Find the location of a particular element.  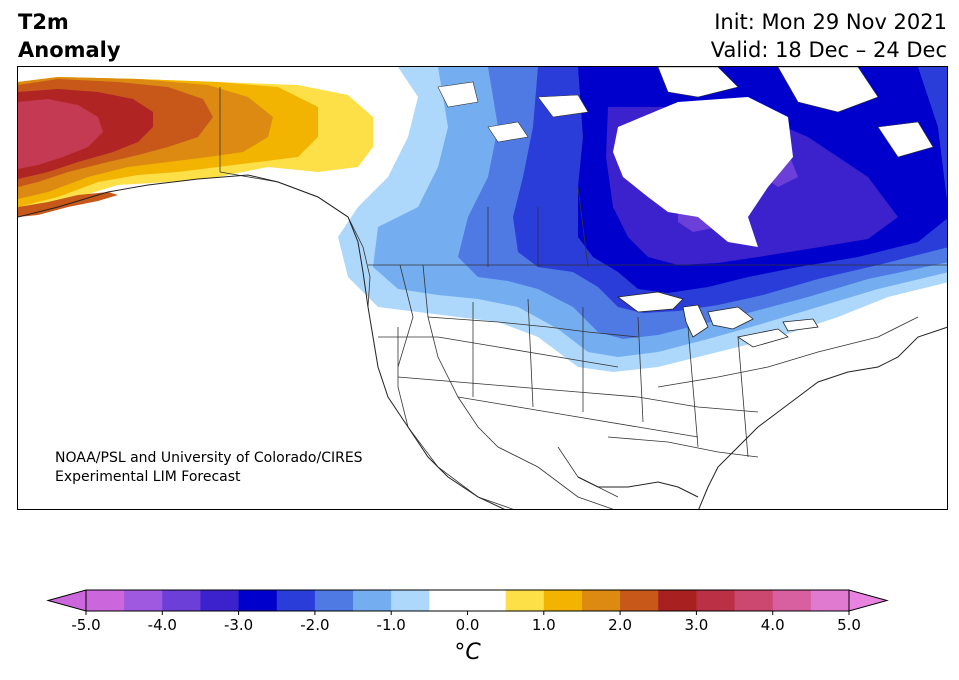

colorbar-tick-label: -1.0 is located at coordinates (391, 625).